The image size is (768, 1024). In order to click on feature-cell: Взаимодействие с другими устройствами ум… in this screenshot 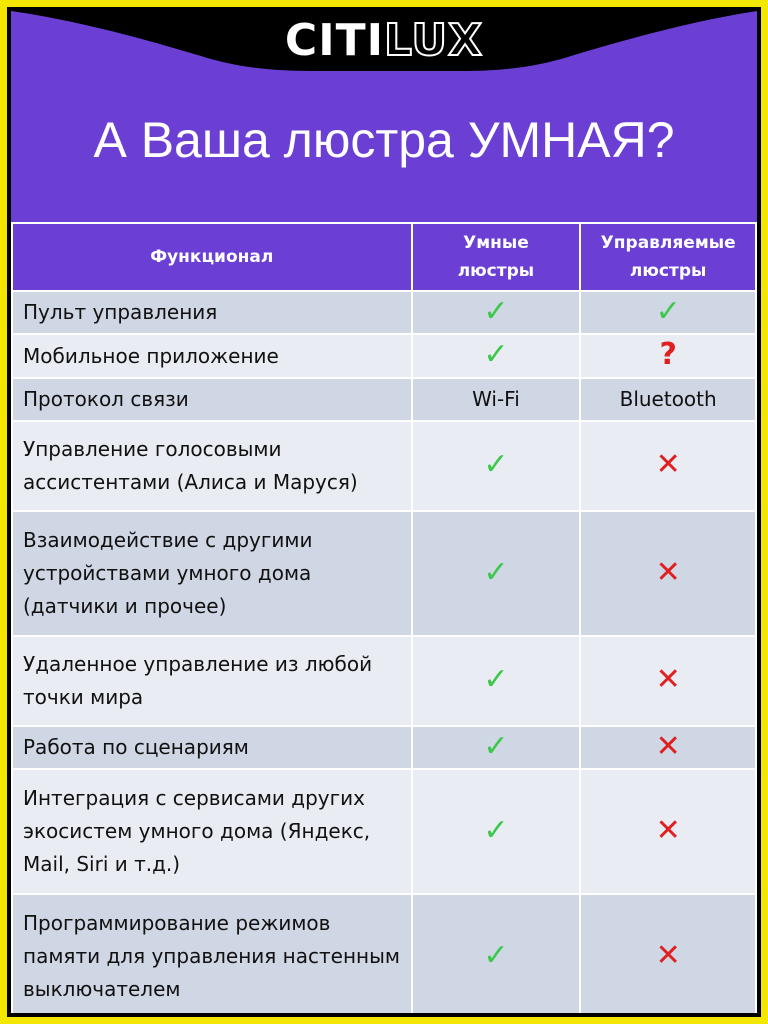, I will do `click(212, 573)`.